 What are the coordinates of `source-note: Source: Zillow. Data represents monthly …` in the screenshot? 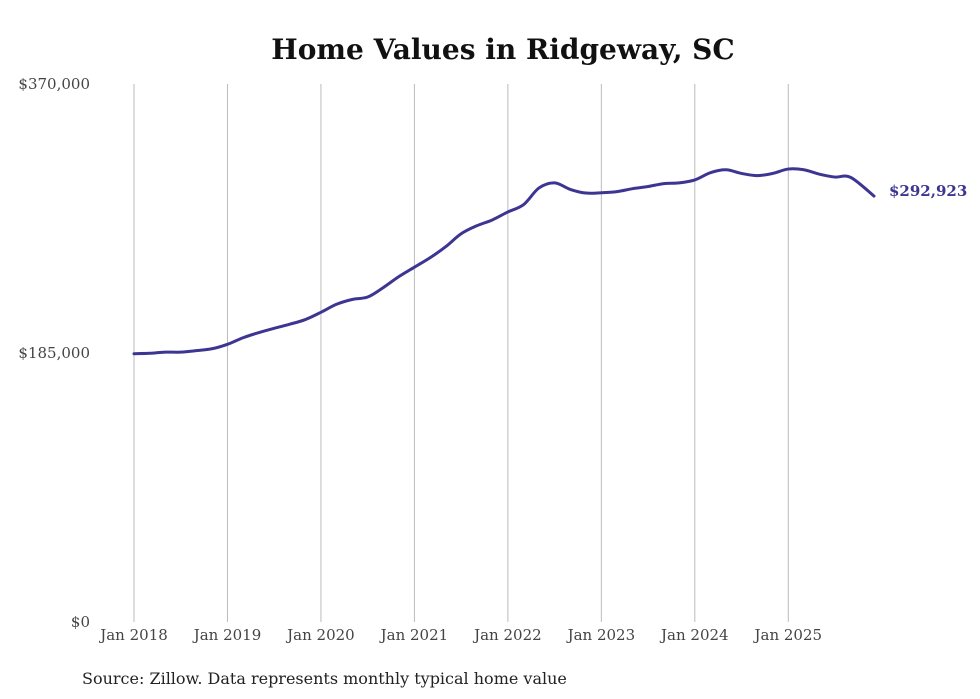 It's located at (324, 678).